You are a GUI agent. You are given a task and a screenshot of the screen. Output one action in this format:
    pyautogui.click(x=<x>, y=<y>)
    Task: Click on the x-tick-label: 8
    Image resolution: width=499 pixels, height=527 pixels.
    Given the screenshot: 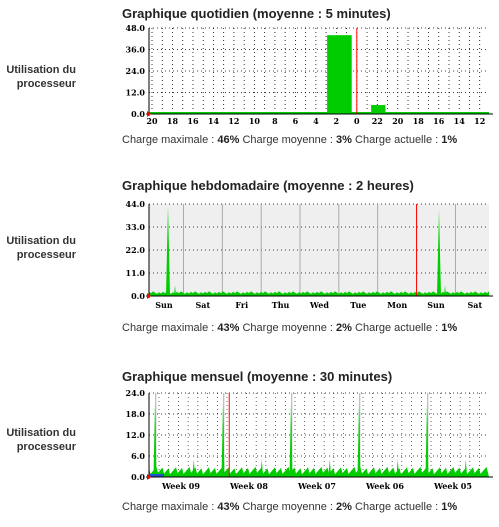 What is the action you would take?
    pyautogui.click(x=275, y=121)
    